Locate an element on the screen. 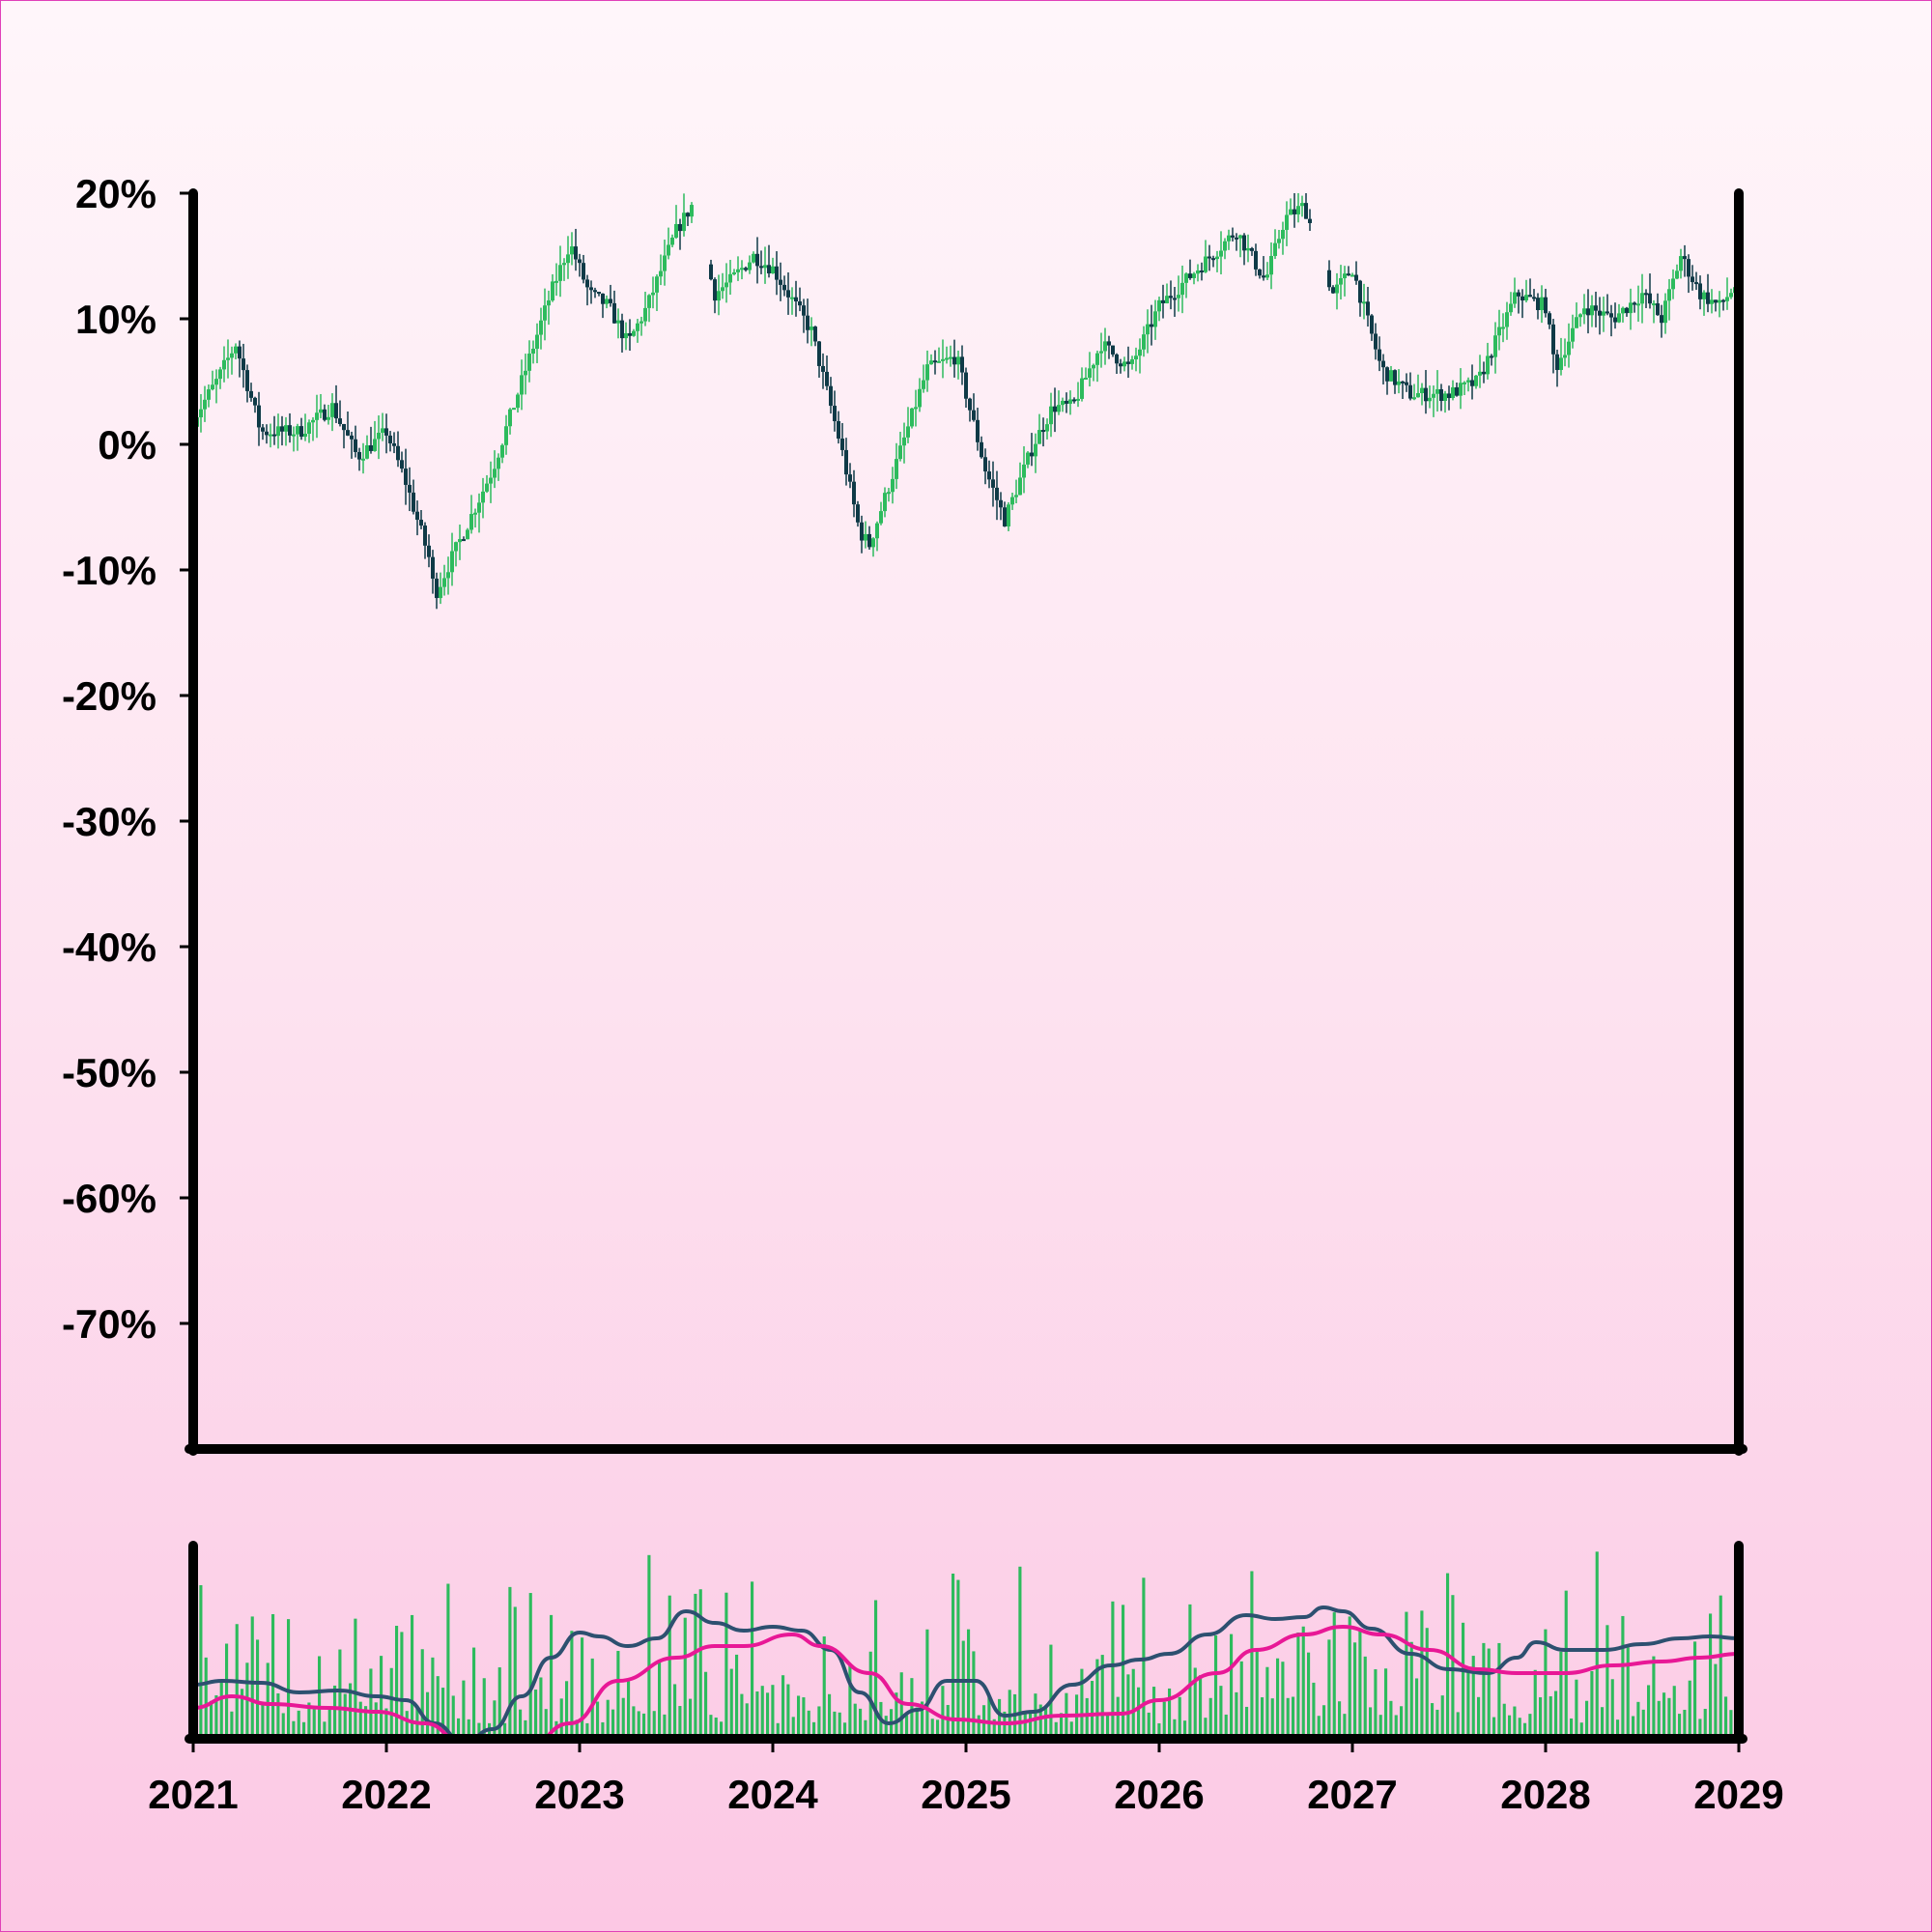  volume-panel: 2021 2022 2023 2024 2025 2026 2027 2028 2029 is located at coordinates (966, 1679).